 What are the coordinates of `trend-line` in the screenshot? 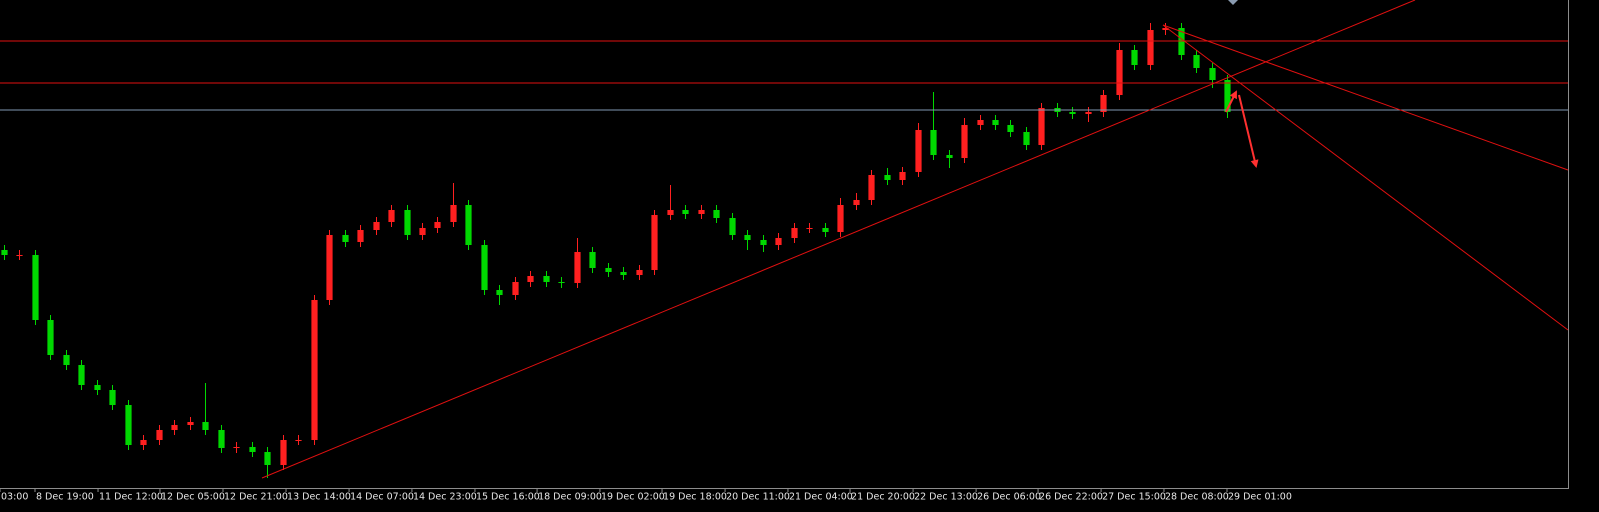 It's located at (1365, 97).